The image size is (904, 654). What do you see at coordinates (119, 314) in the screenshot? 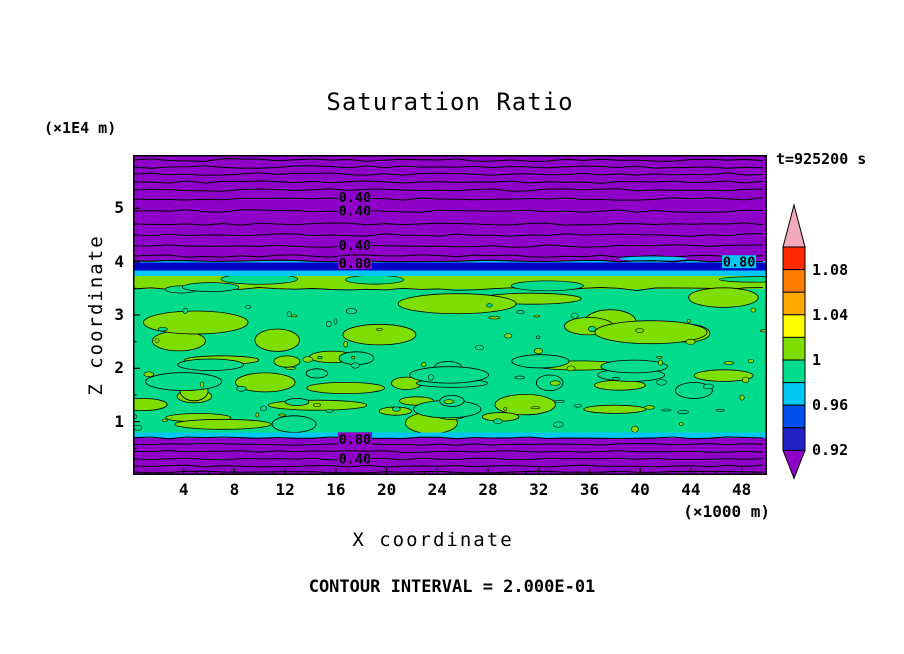
I see `y-tick-label: 3` at bounding box center [119, 314].